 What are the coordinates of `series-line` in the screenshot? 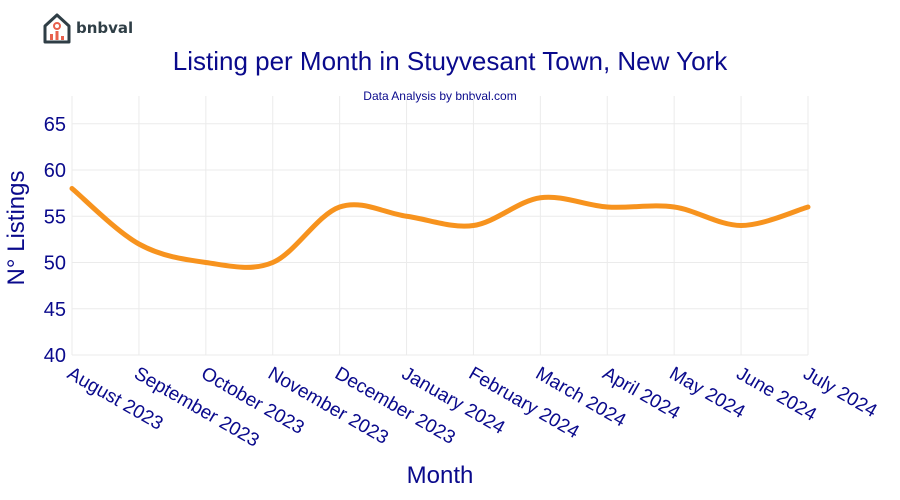 It's located at (440, 228).